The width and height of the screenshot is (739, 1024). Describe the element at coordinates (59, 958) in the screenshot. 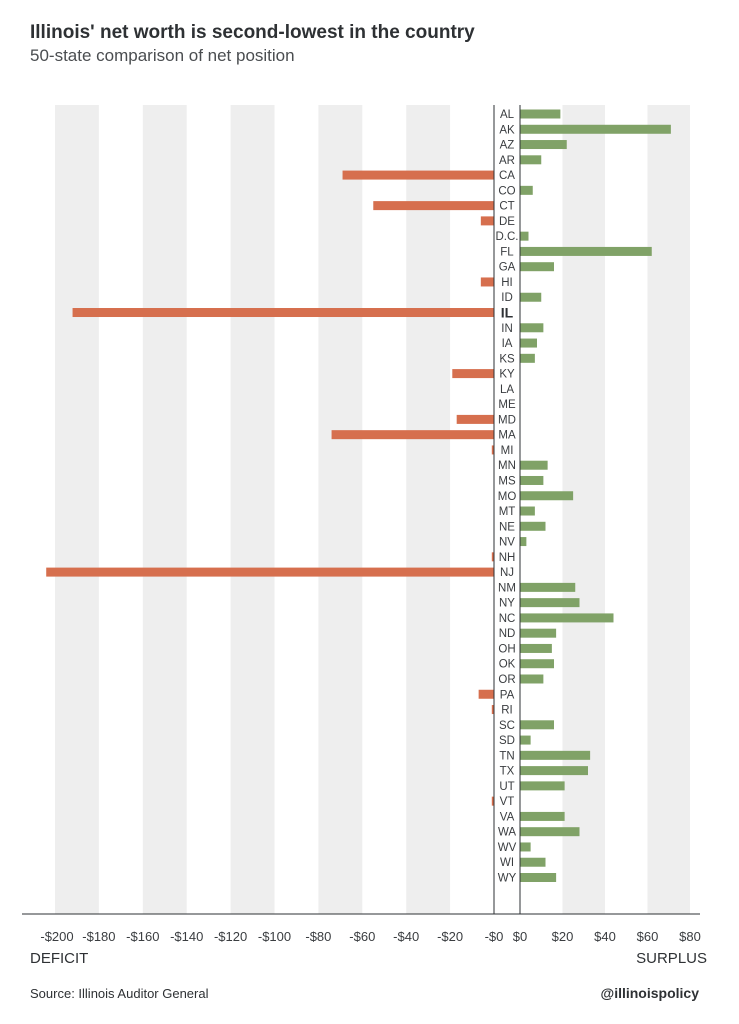

I see `deficit-label: DEFICIT` at that location.